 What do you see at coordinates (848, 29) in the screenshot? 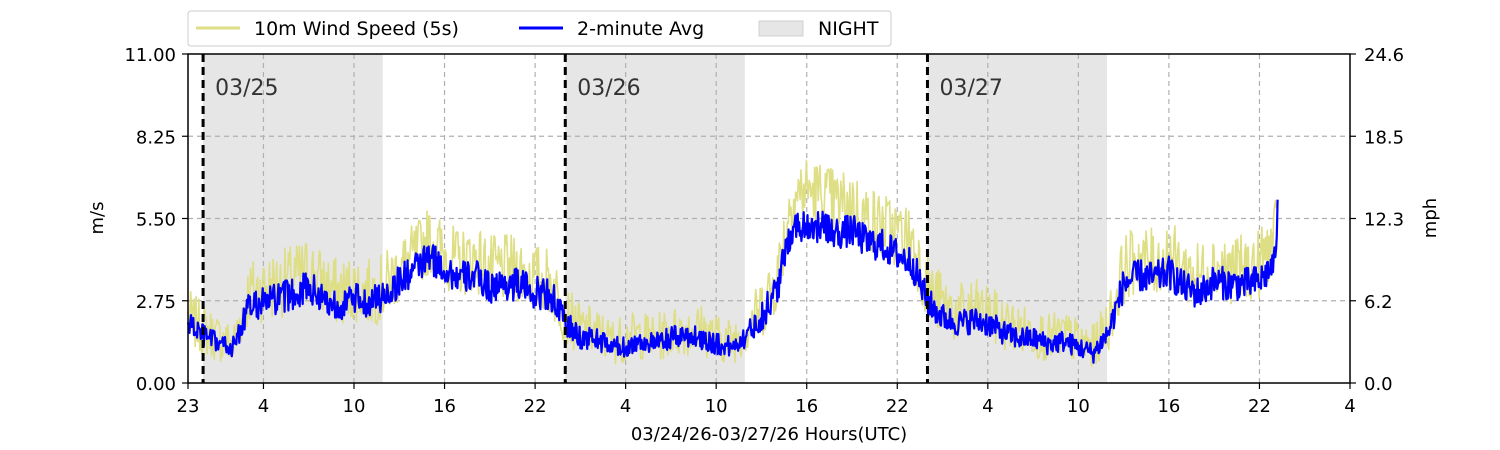
I see `legend-label-night: NIGHT` at bounding box center [848, 29].